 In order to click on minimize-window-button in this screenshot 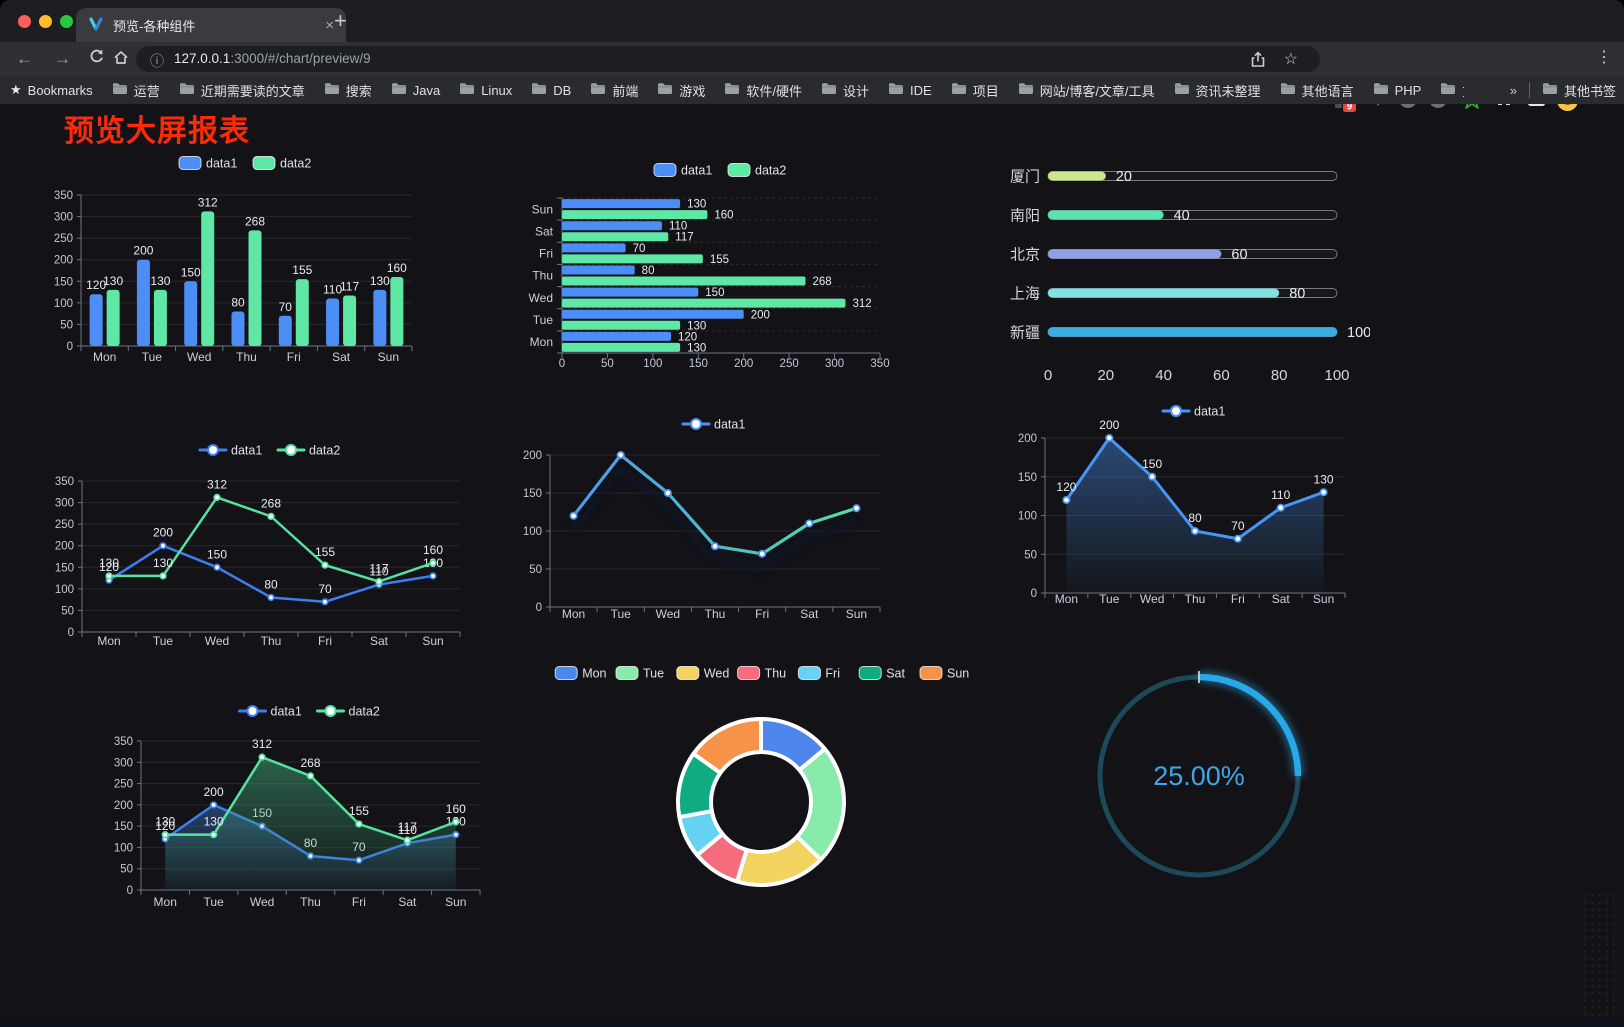, I will do `click(45, 21)`.